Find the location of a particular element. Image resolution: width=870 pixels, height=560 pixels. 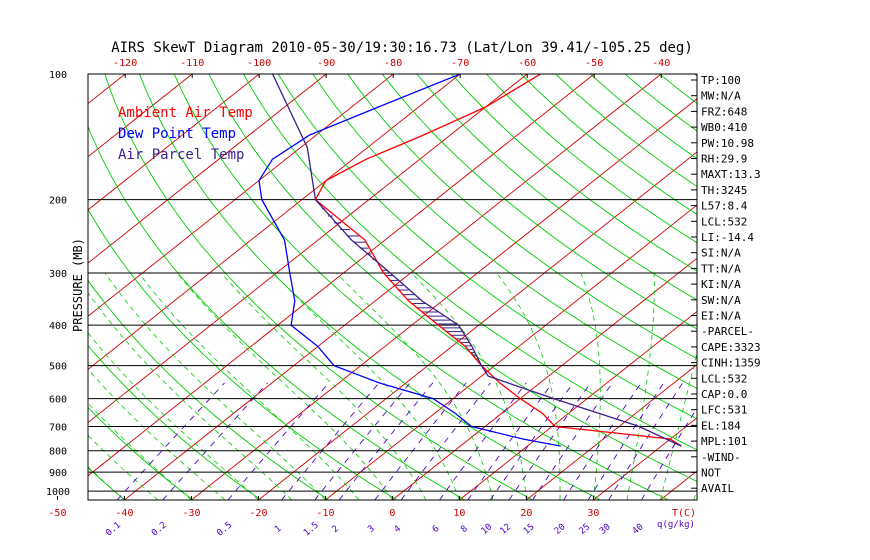

bottom-temp-tick-label: -10 is located at coordinates (325, 513).